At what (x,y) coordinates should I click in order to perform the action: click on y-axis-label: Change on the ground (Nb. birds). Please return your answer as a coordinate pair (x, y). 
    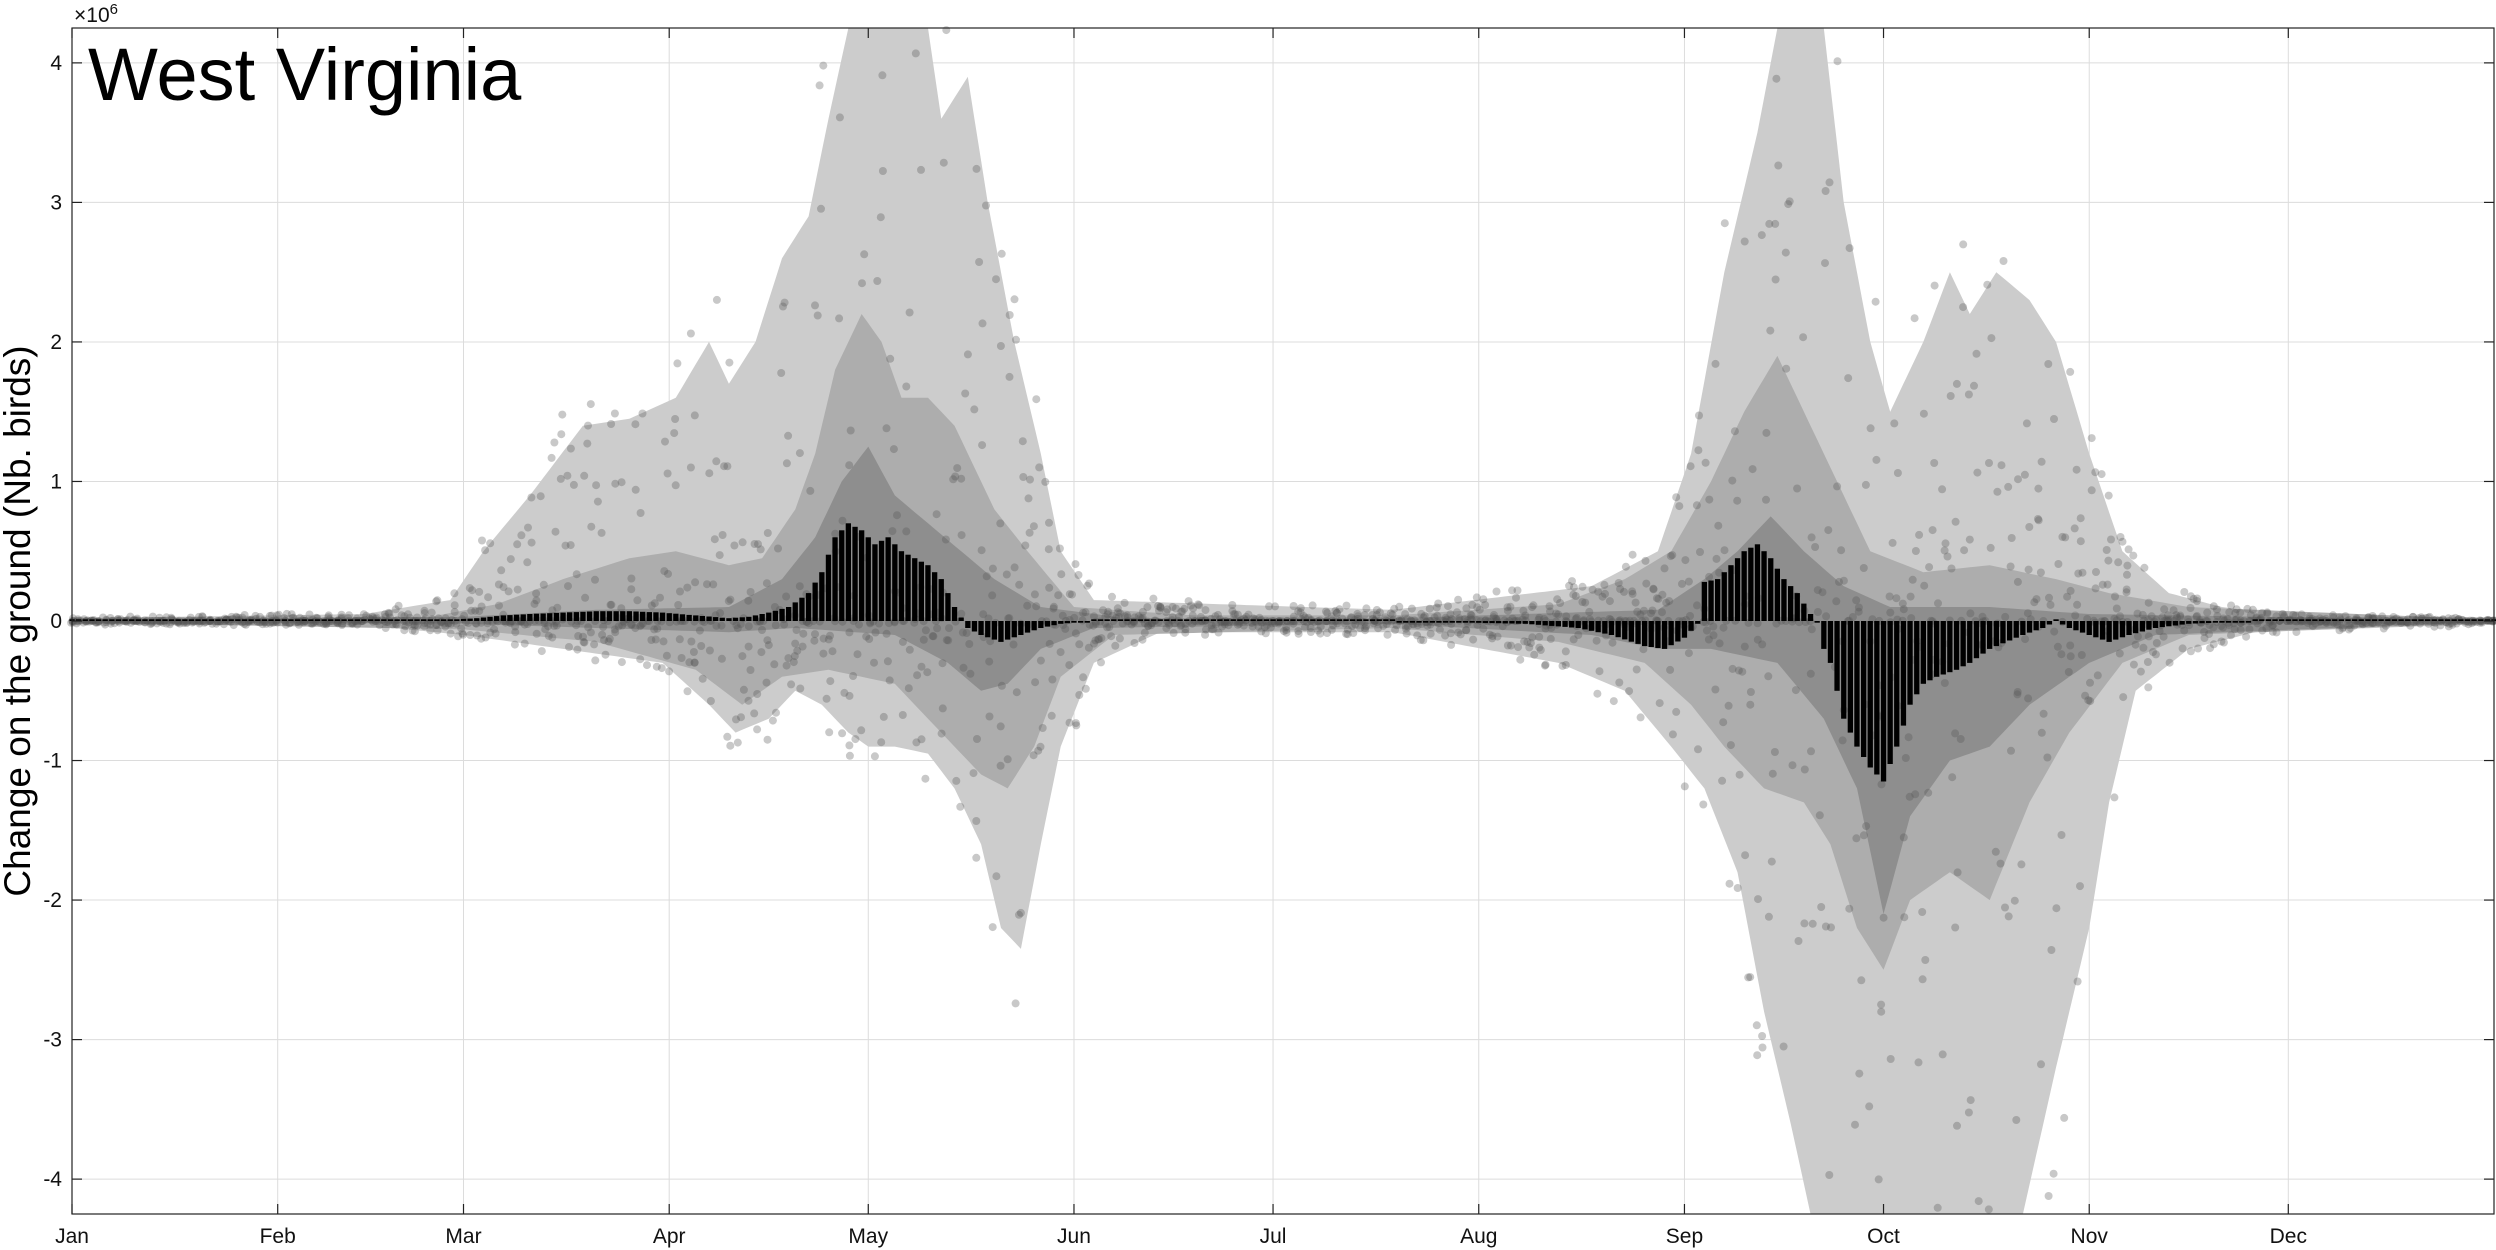
    Looking at the image, I should click on (19, 620).